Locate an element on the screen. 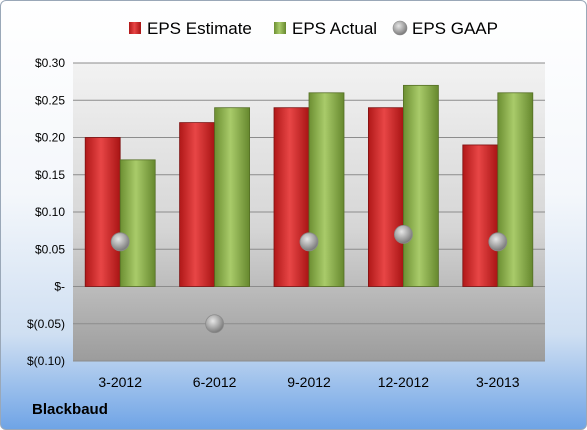  legend-actual-swatch is located at coordinates (280, 28).